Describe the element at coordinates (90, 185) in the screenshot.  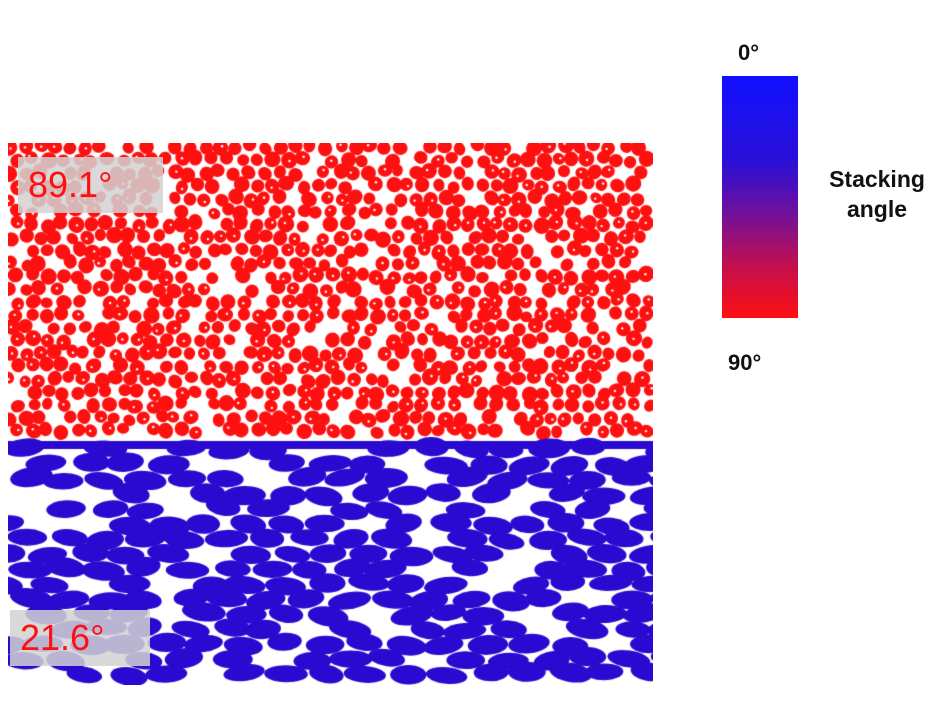
I see `top-angle-label: 89.1°` at that location.